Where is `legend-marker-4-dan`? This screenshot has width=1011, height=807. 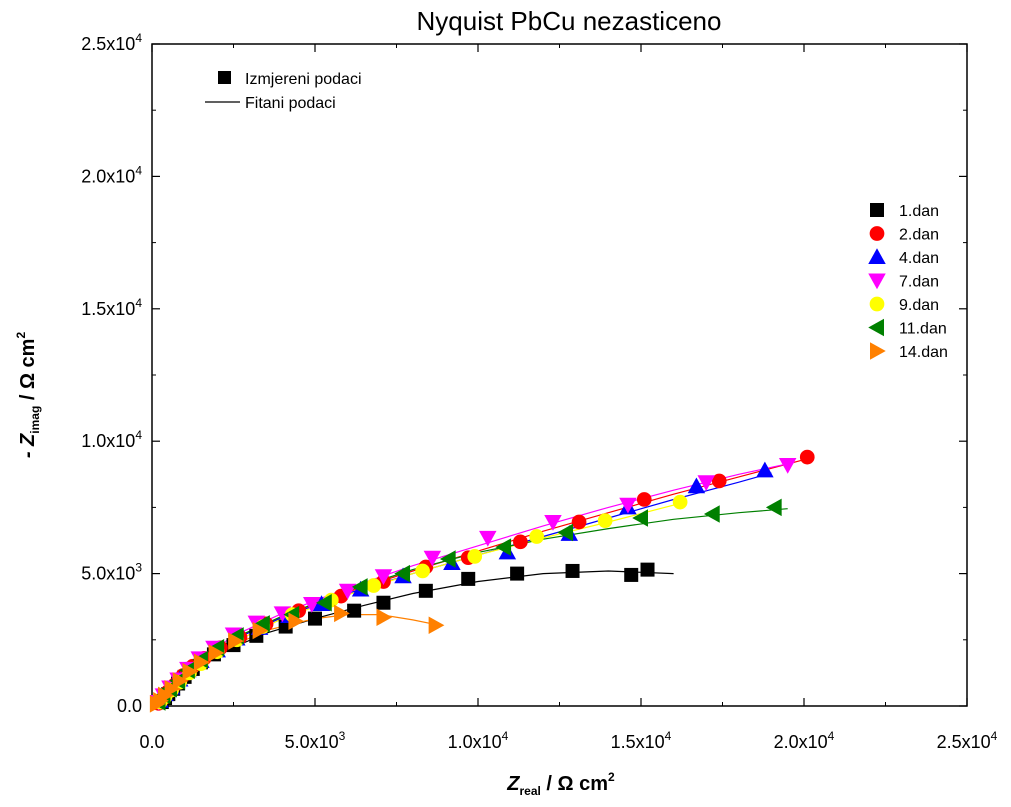 legend-marker-4-dan is located at coordinates (877, 256).